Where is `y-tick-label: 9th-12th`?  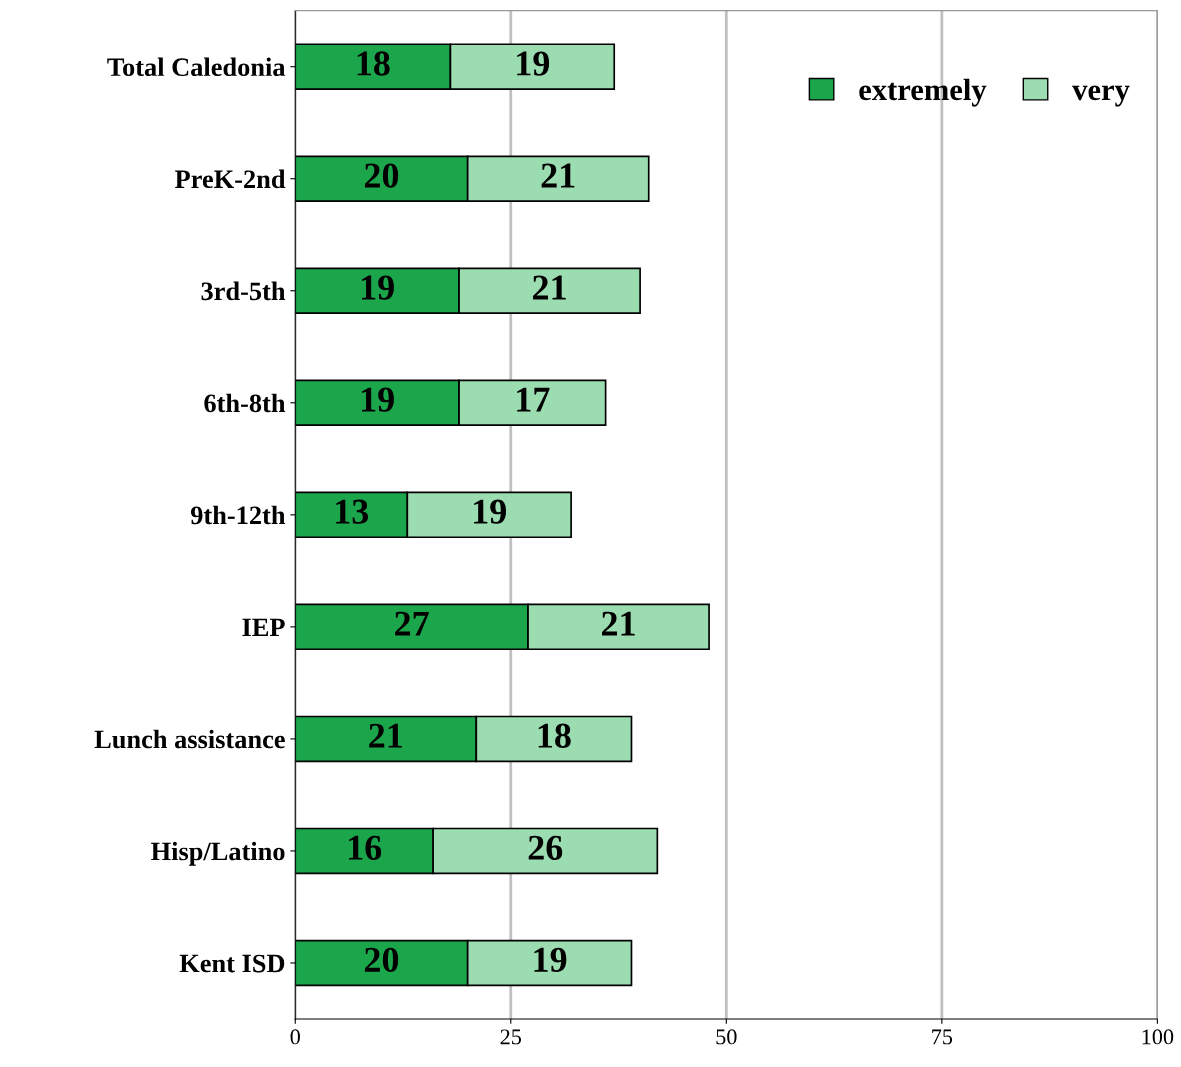 y-tick-label: 9th-12th is located at coordinates (238, 515).